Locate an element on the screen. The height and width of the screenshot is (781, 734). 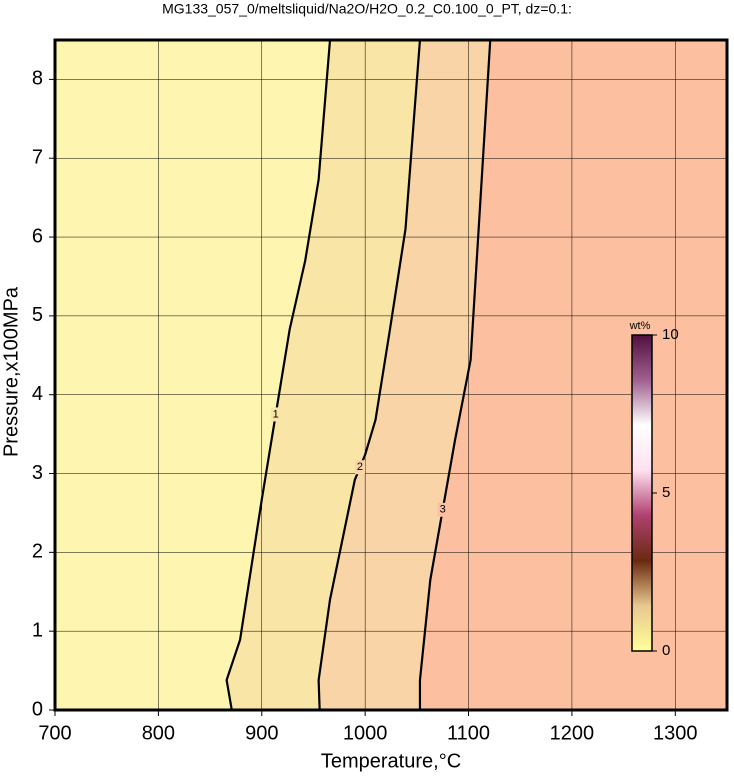
y-tick-label: 2 is located at coordinates (37, 552).